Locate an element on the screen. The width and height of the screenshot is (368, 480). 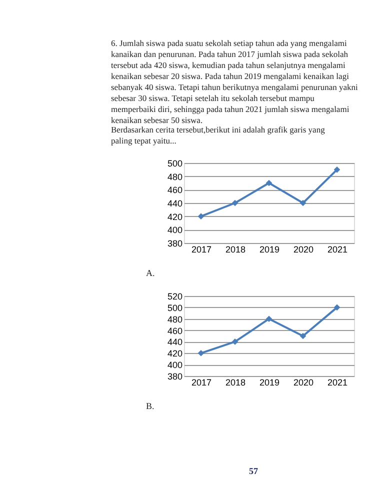
text: 57 is located at coordinates (253, 471).